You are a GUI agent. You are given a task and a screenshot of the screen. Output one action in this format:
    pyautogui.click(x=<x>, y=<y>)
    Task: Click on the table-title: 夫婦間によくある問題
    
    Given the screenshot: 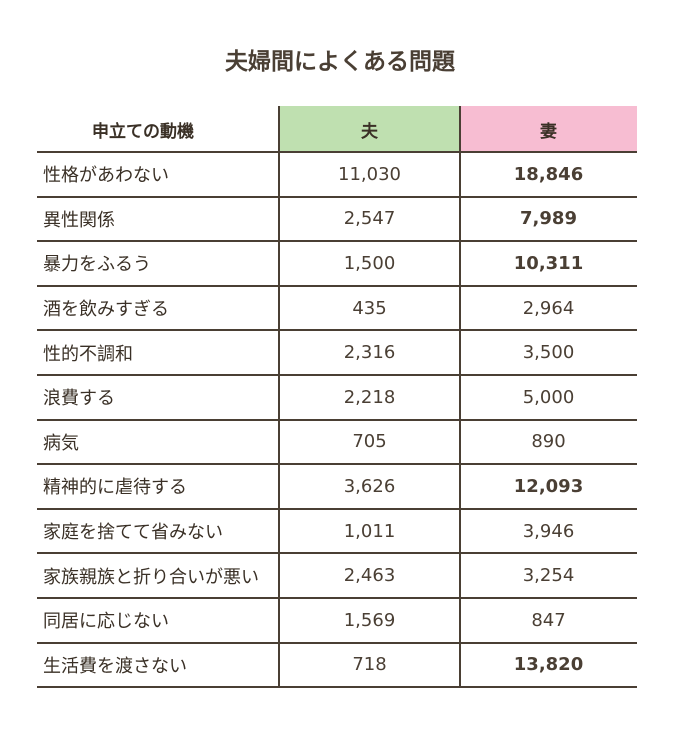 What is the action you would take?
    pyautogui.click(x=340, y=62)
    